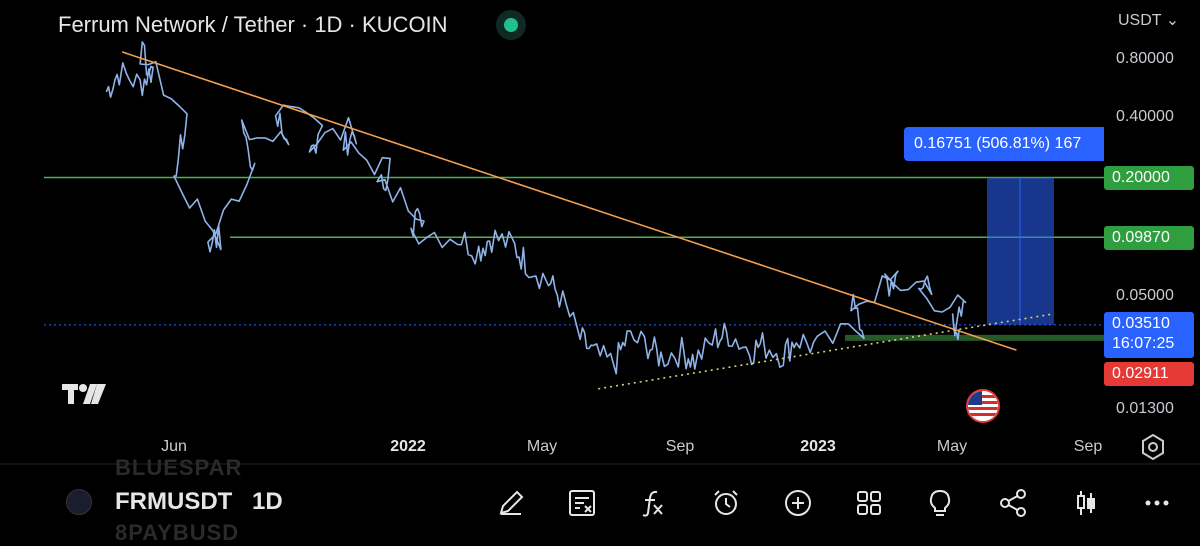  I want to click on price-tick: 0.40000, so click(1145, 116).